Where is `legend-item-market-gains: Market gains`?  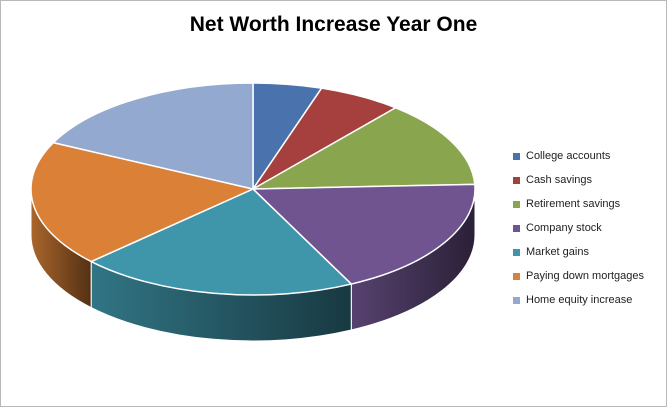
legend-item-market-gains: Market gains is located at coordinates (578, 252).